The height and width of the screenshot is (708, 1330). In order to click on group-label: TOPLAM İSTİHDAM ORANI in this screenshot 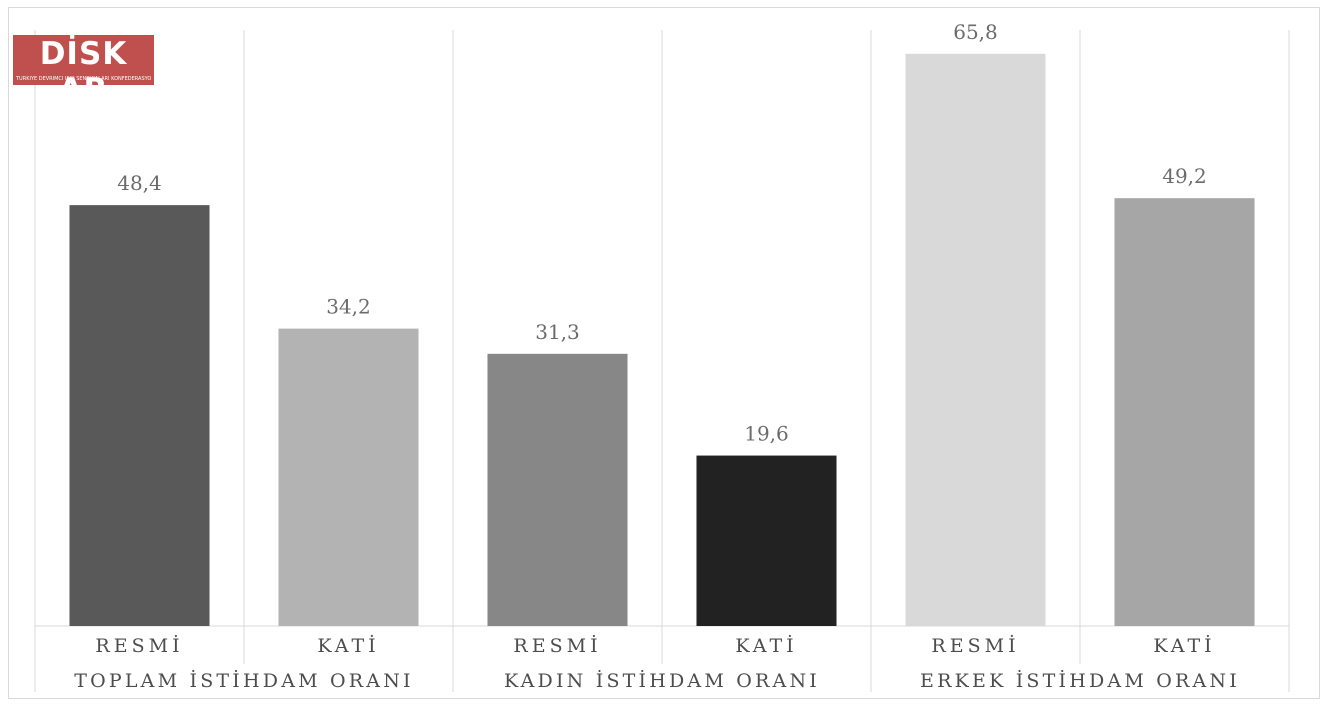, I will do `click(244, 680)`.